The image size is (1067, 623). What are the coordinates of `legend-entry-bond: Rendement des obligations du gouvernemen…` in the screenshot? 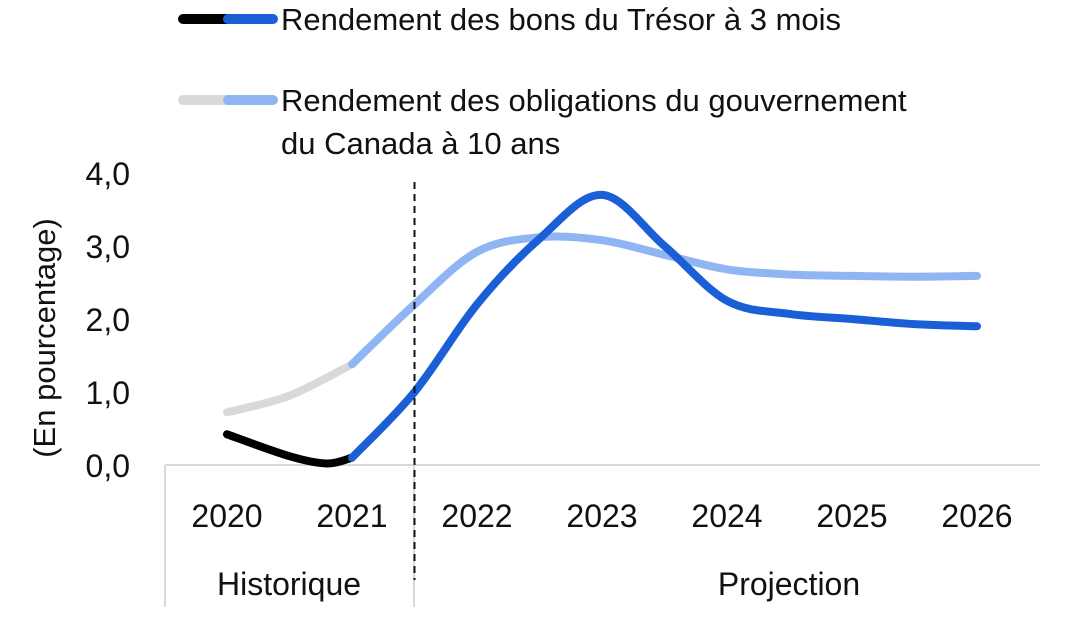 It's located at (542, 122).